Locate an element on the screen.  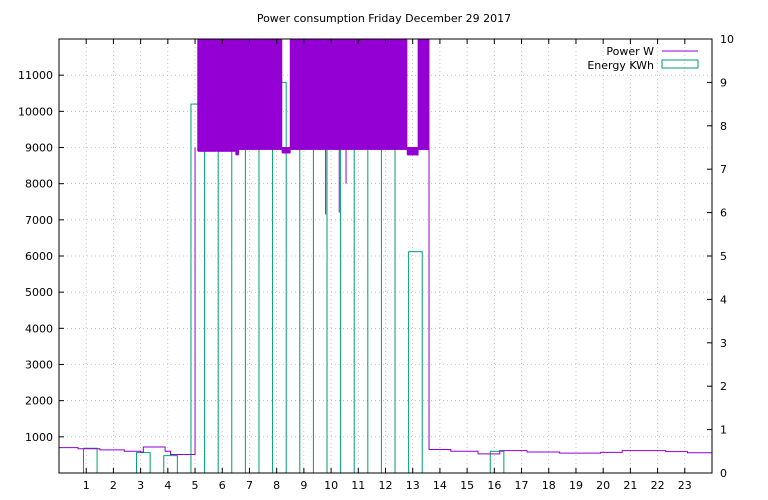
y-tick-label: 4000 is located at coordinates (39, 328).